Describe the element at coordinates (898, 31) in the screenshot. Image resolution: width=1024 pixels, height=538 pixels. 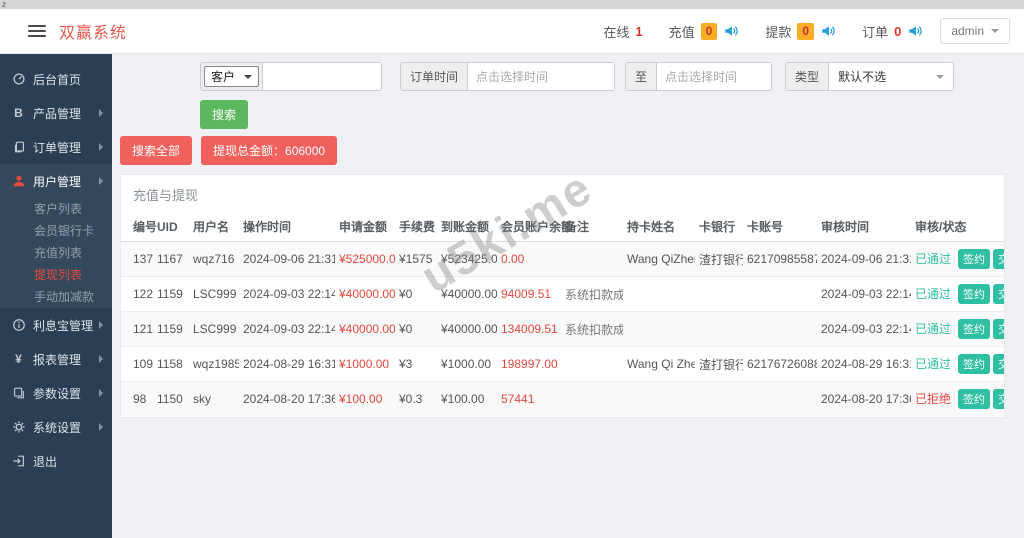
I see `order-count: 0` at that location.